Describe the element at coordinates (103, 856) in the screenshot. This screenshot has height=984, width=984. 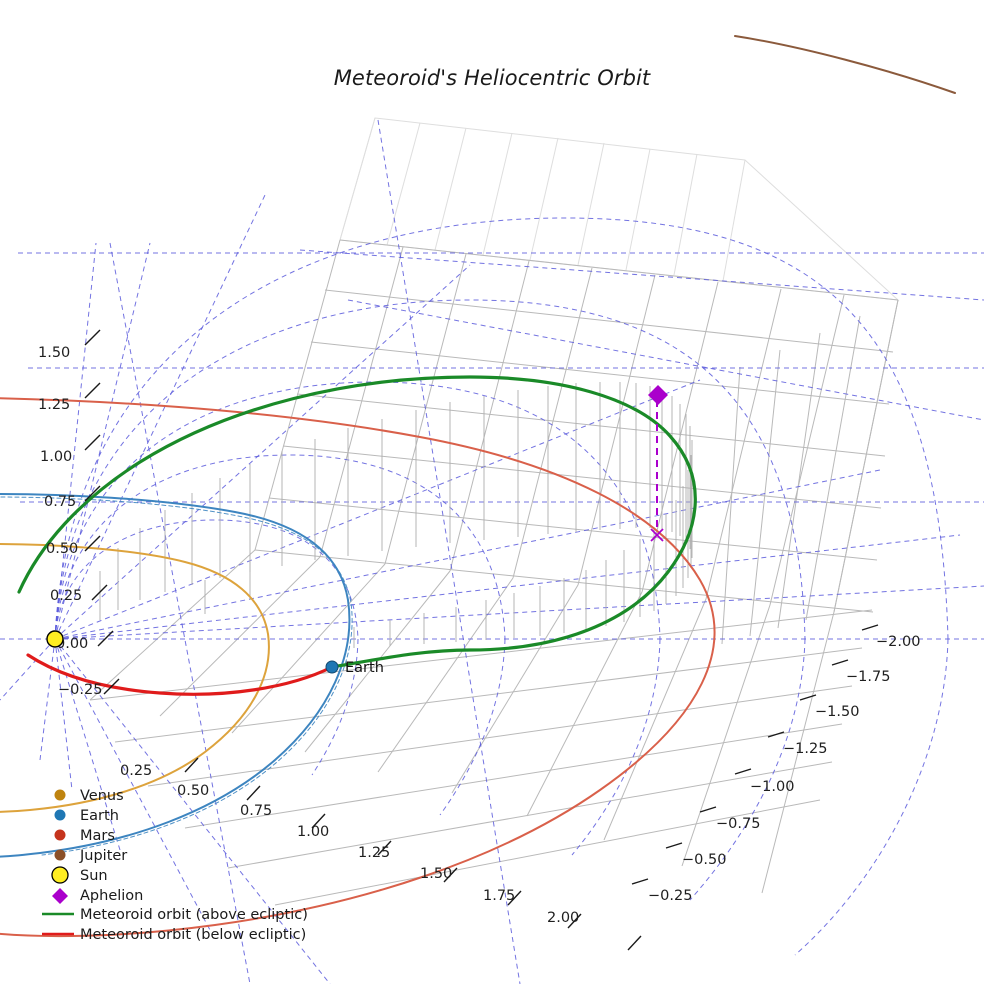
I see `legend-label-jupiter: Jupiter` at that location.